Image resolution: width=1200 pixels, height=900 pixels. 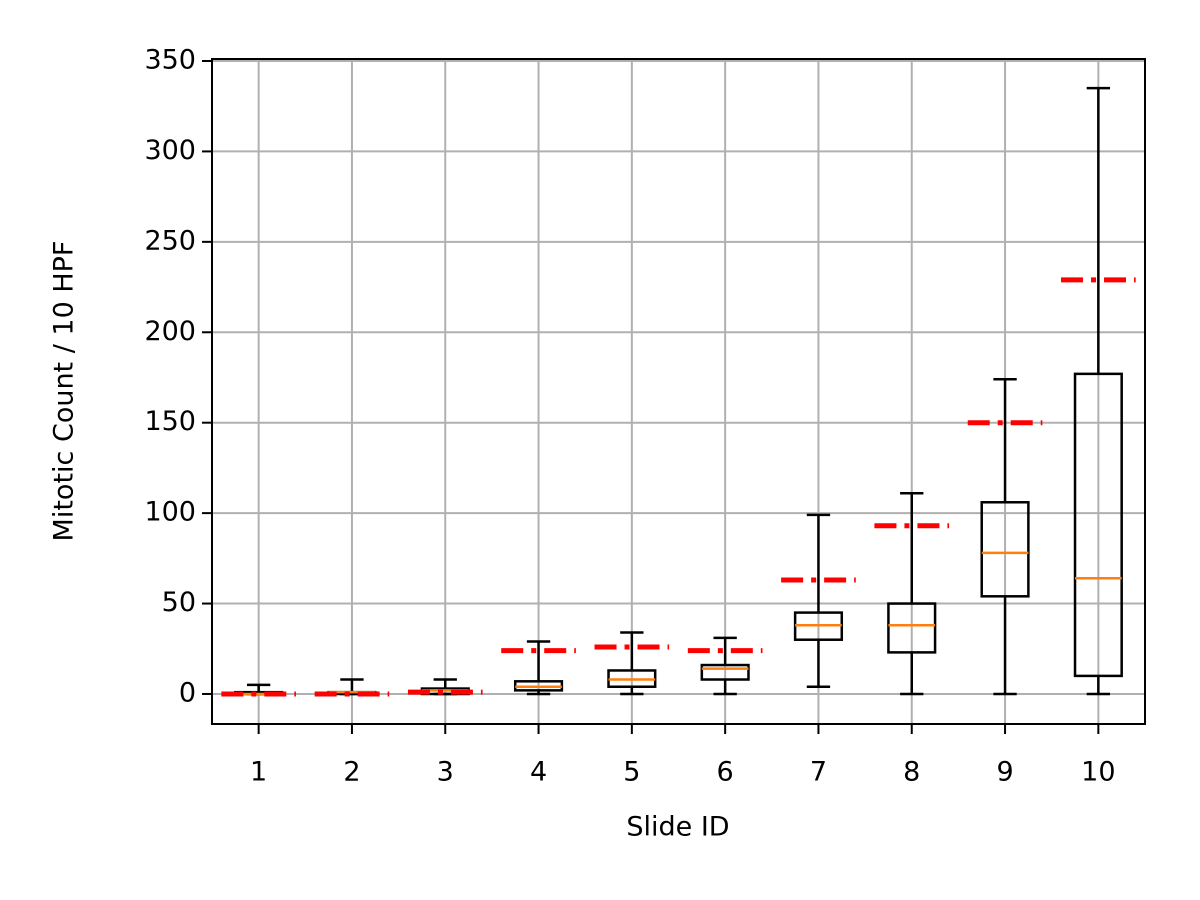 What do you see at coordinates (170, 59) in the screenshot?
I see `y-tick-label: 350` at bounding box center [170, 59].